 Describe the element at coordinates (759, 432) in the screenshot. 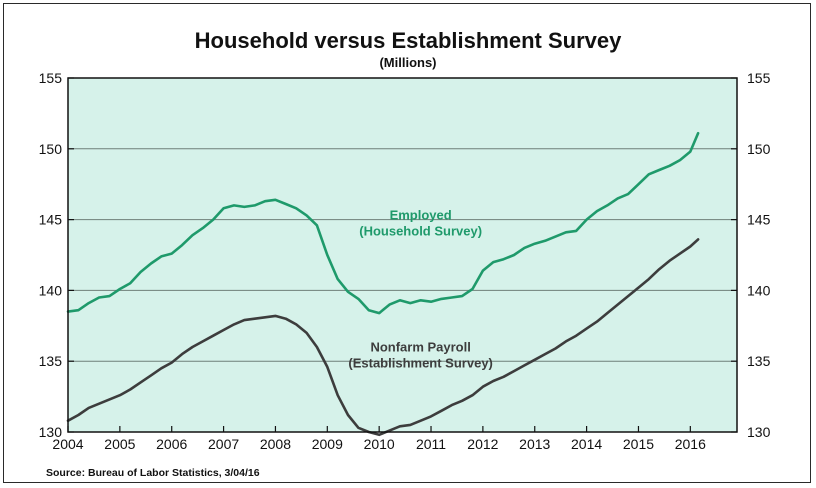

I see `y-tick-label-right: 130` at that location.